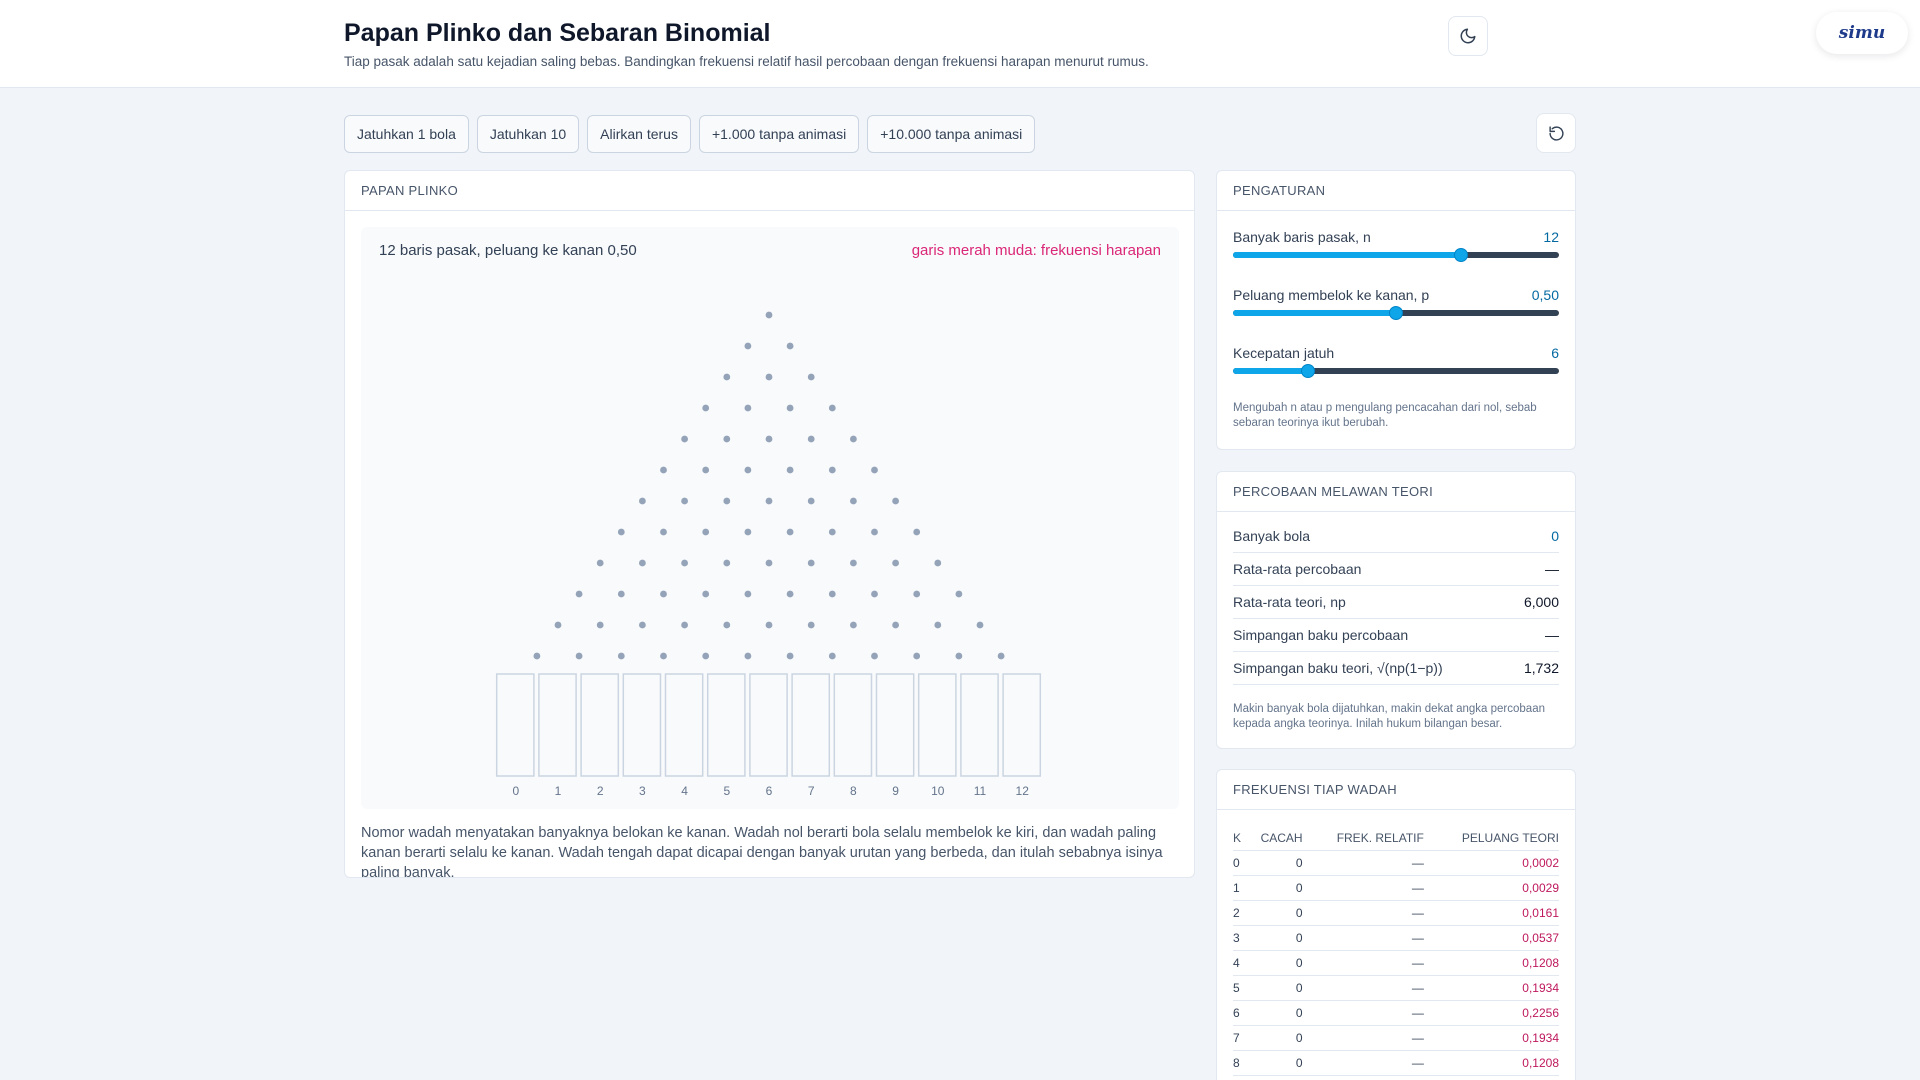  What do you see at coordinates (684, 791) in the screenshot?
I see `bin-label: 4` at bounding box center [684, 791].